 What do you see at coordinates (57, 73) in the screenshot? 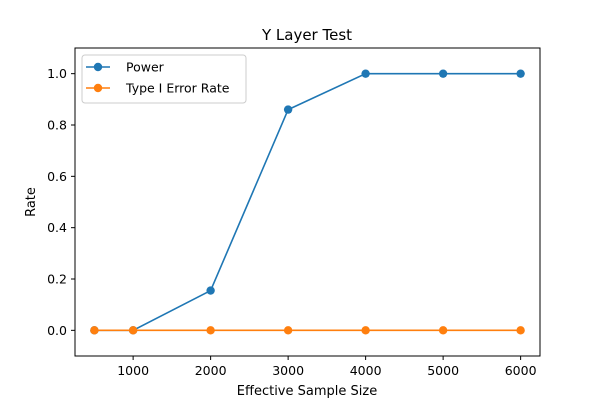
I see `y-tick-label: 1.0` at bounding box center [57, 73].